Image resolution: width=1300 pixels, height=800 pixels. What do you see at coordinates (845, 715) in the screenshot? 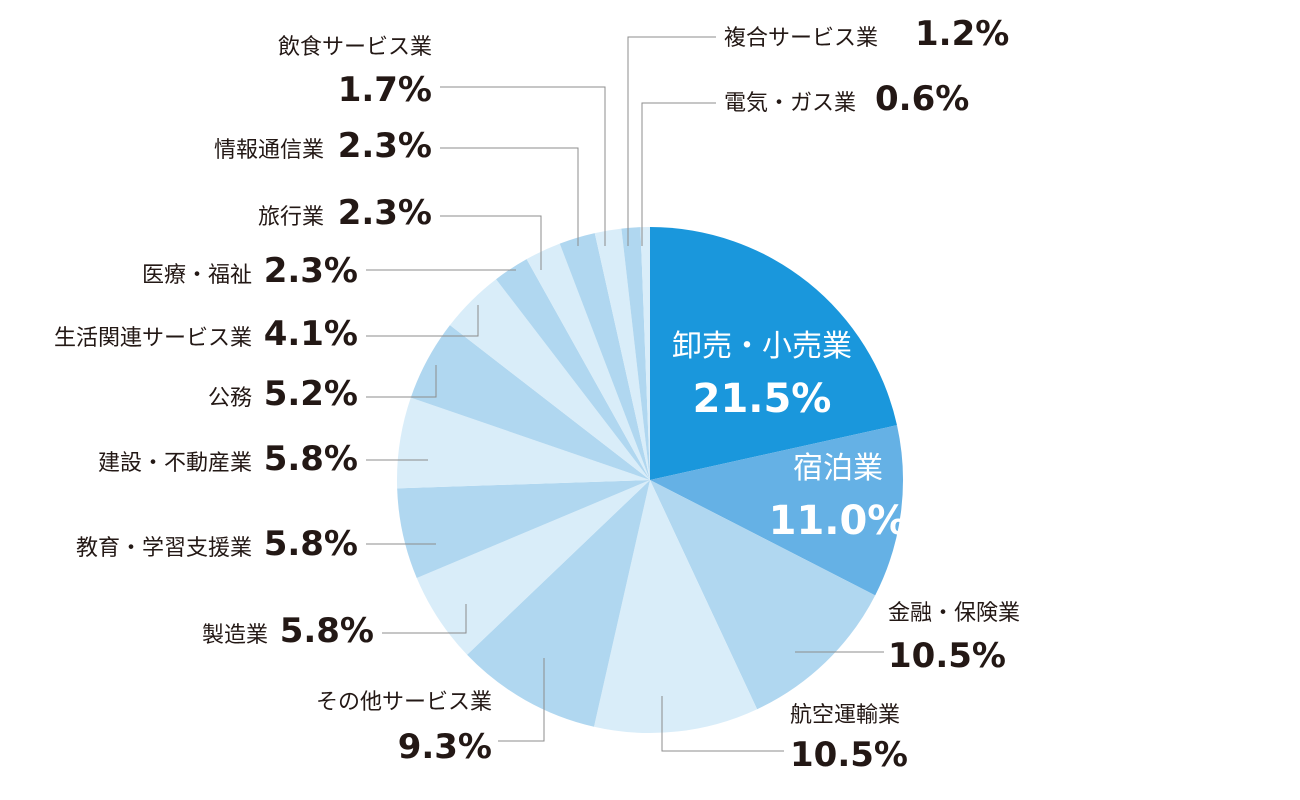
I see `slice-label-name-3: 航空運輸業` at bounding box center [845, 715].